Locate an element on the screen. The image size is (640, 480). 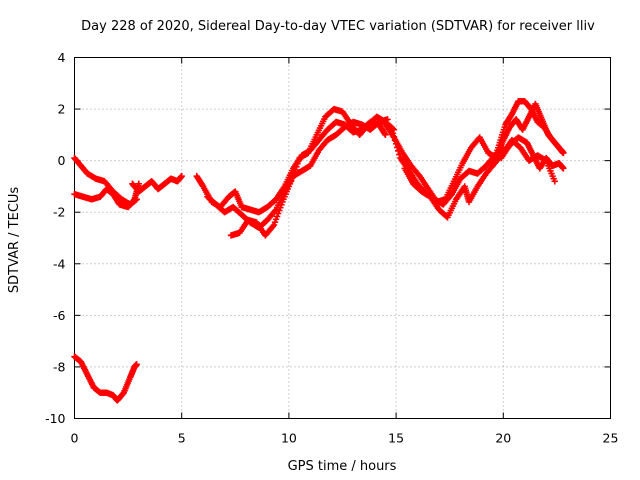
series-track-m is located at coordinates (532, 153).